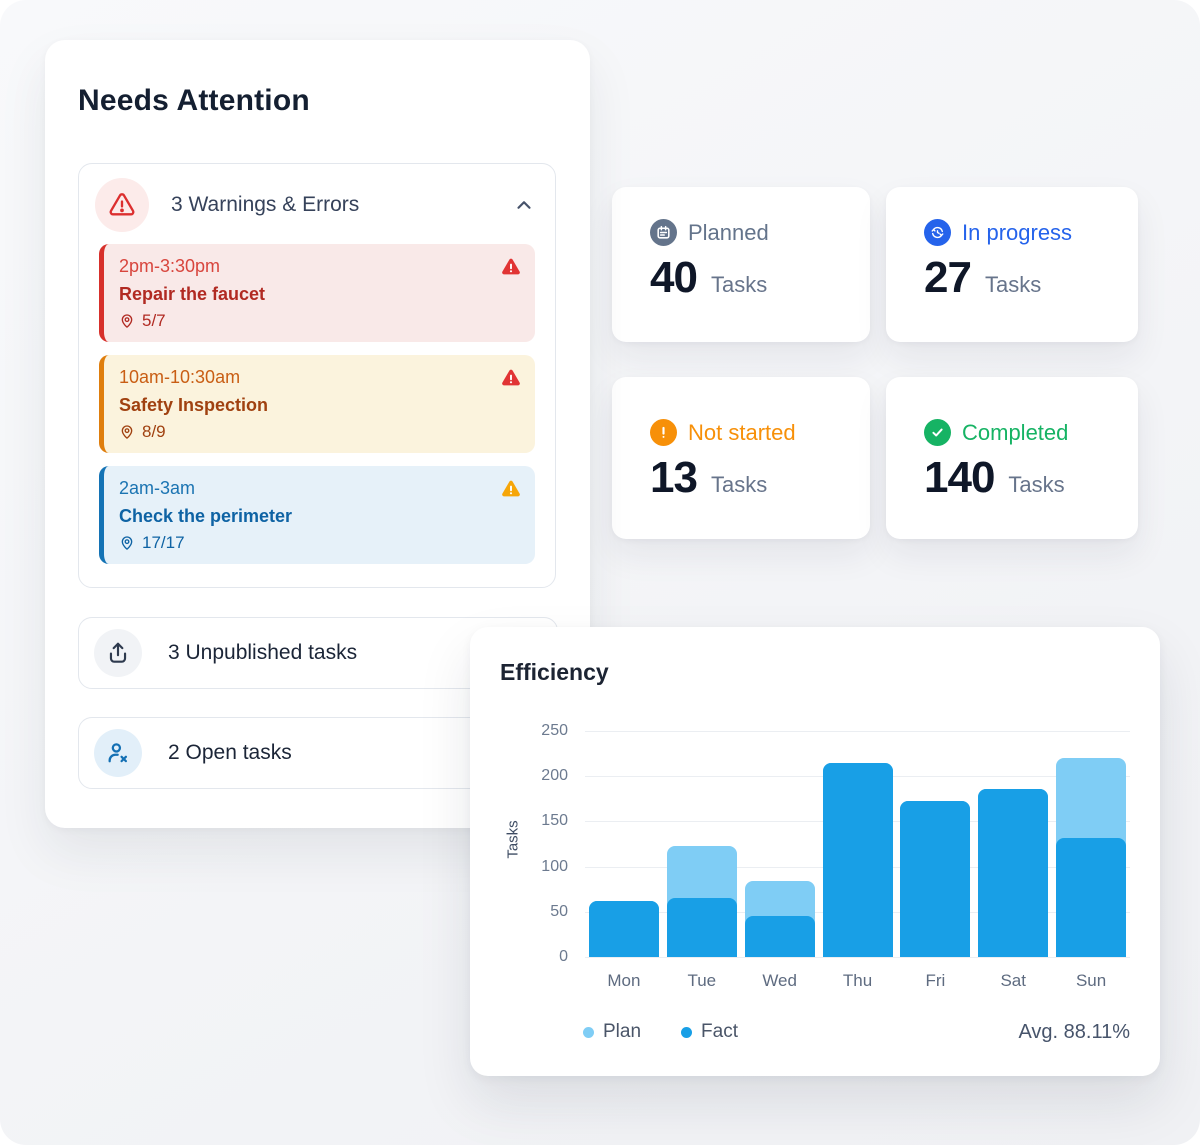  I want to click on stat-card-not-started: Not started 13 Tasks, so click(741, 458).